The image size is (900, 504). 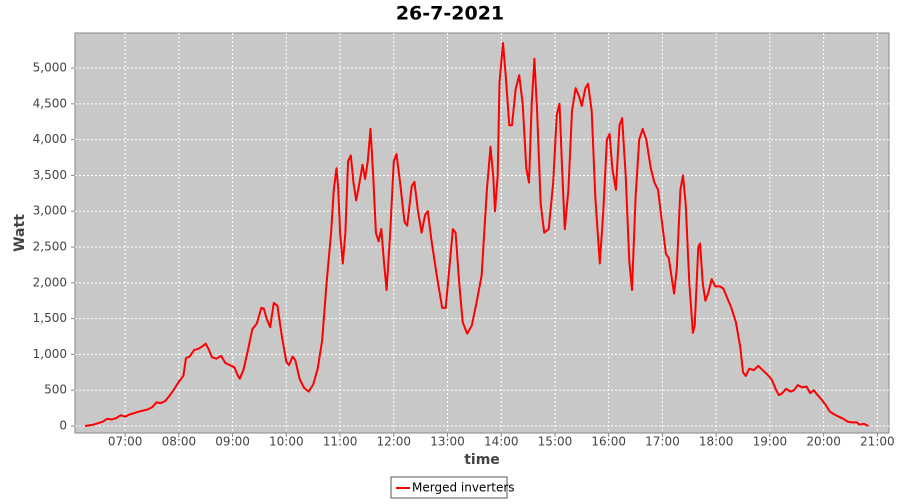 I want to click on x-axis-label: time, so click(x=482, y=460).